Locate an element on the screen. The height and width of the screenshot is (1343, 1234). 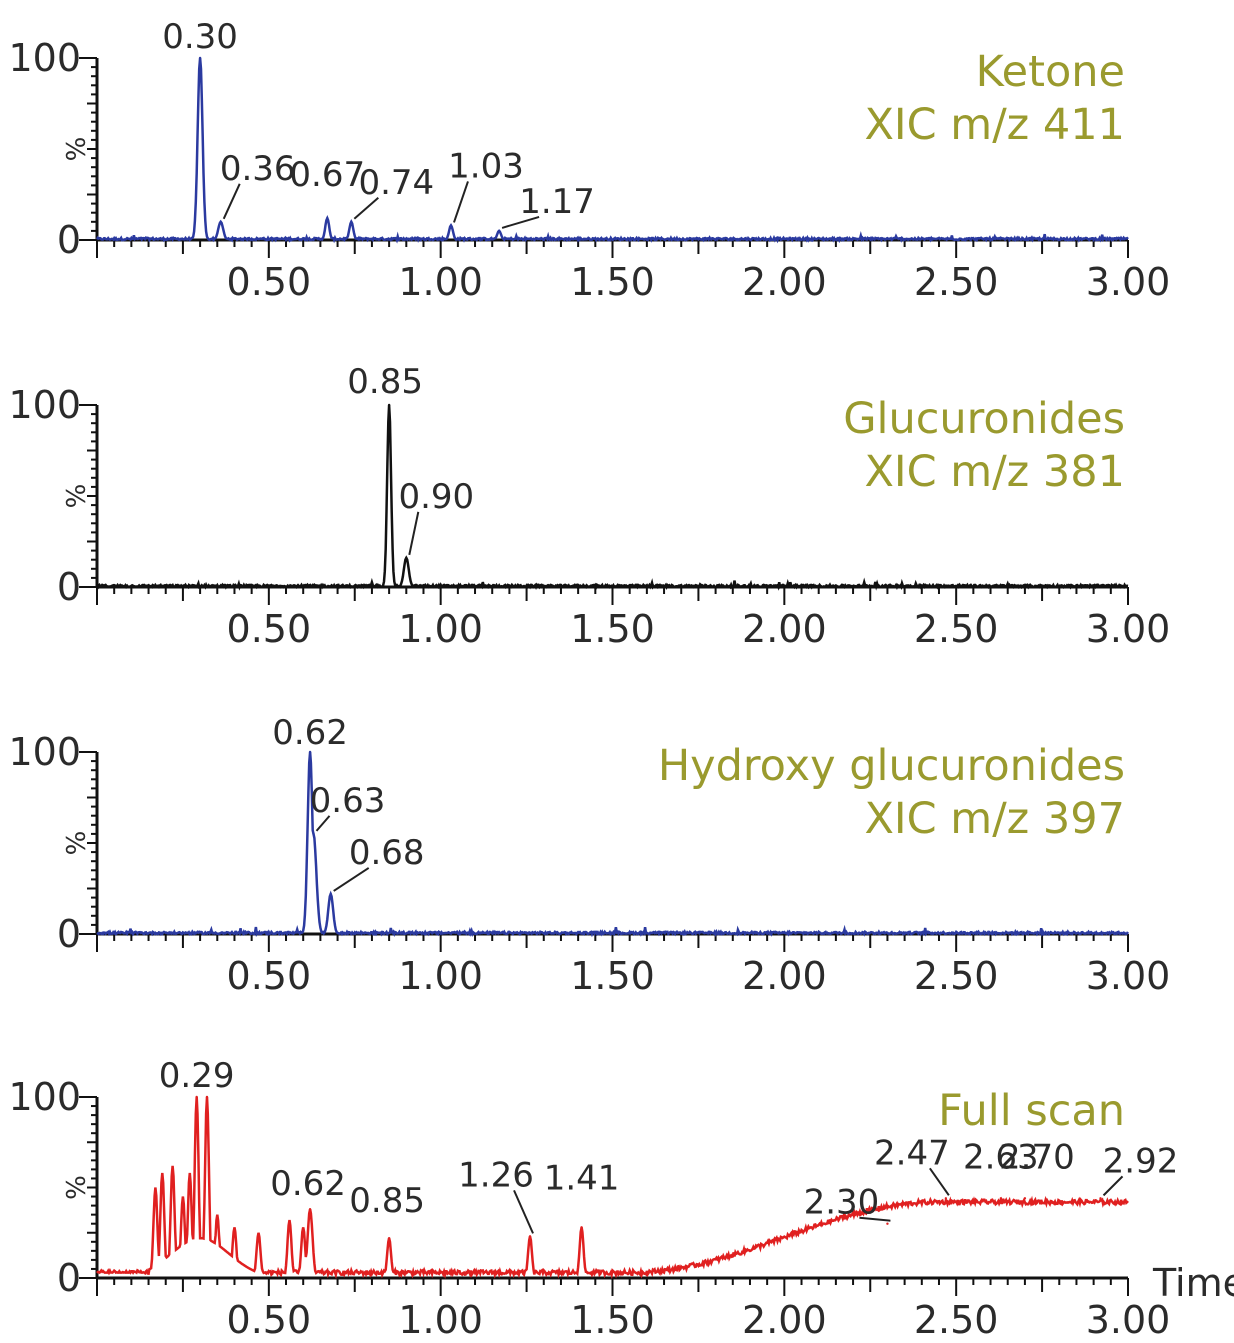
panel-title: Full scan is located at coordinates (1031, 1111).